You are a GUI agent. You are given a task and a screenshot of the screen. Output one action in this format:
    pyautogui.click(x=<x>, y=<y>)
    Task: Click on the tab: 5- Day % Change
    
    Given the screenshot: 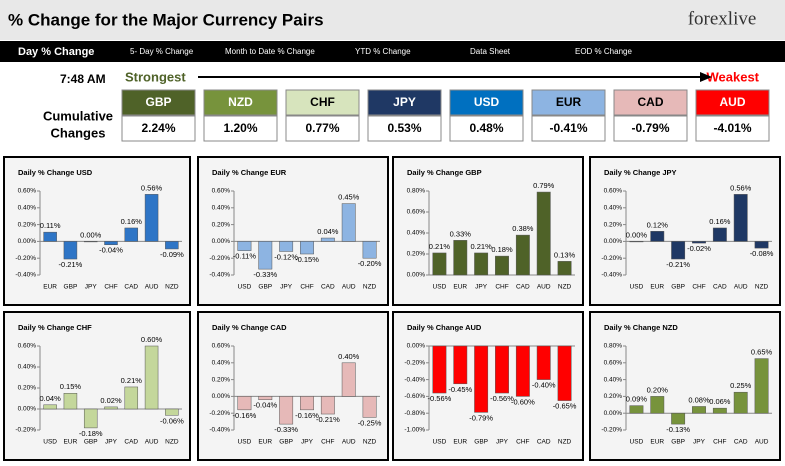 What is the action you would take?
    pyautogui.click(x=162, y=51)
    